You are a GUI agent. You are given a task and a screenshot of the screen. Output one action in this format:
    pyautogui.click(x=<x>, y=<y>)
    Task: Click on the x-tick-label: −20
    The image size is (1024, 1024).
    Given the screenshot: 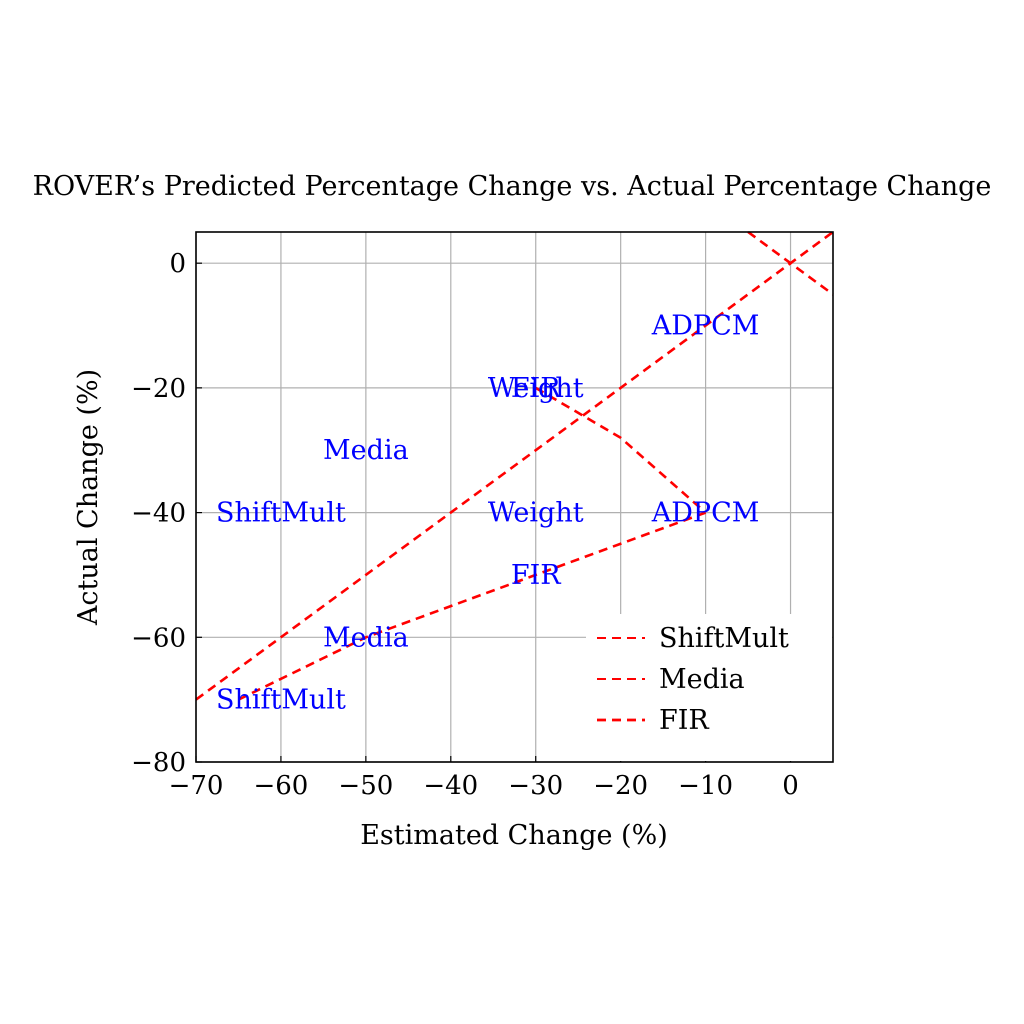 What is the action you would take?
    pyautogui.click(x=620, y=786)
    